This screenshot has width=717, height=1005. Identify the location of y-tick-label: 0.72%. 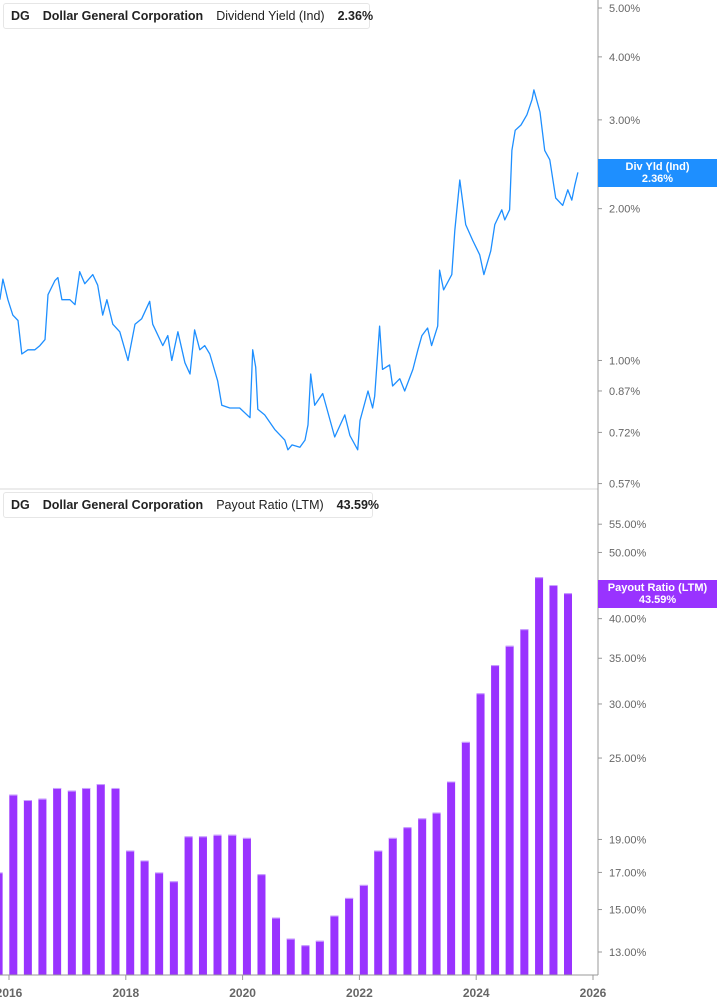
(624, 433).